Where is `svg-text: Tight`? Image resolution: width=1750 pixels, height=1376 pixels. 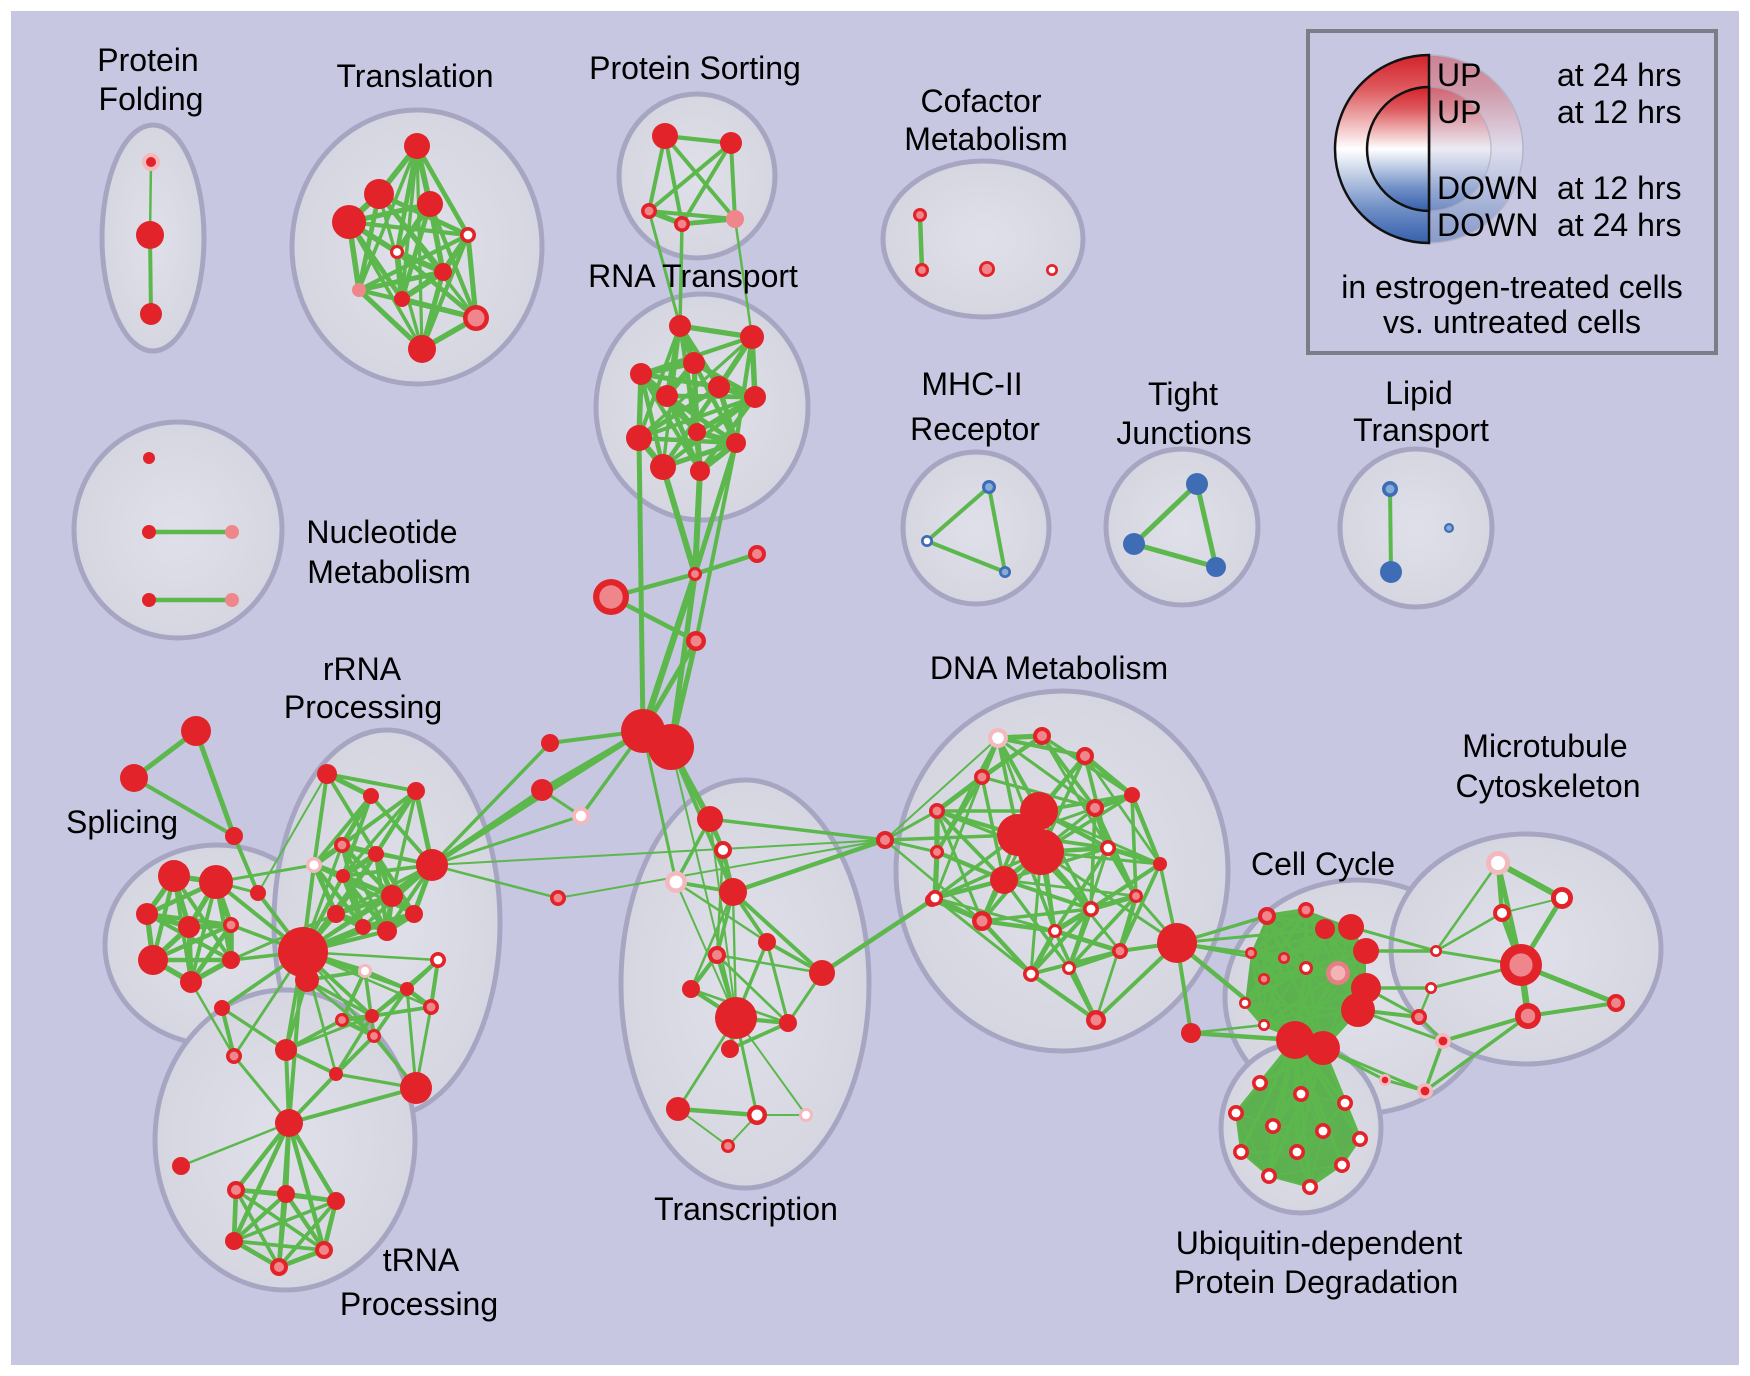 svg-text: Tight is located at coordinates (1183, 394).